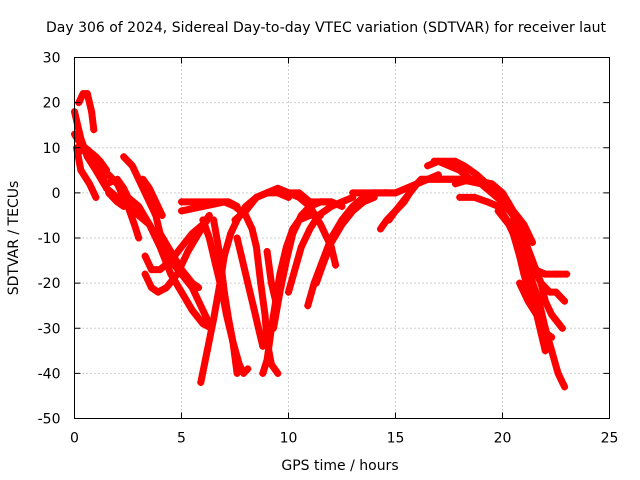 The image size is (640, 480). I want to click on y-axis-label: SDTVAR / TECUs, so click(14, 238).